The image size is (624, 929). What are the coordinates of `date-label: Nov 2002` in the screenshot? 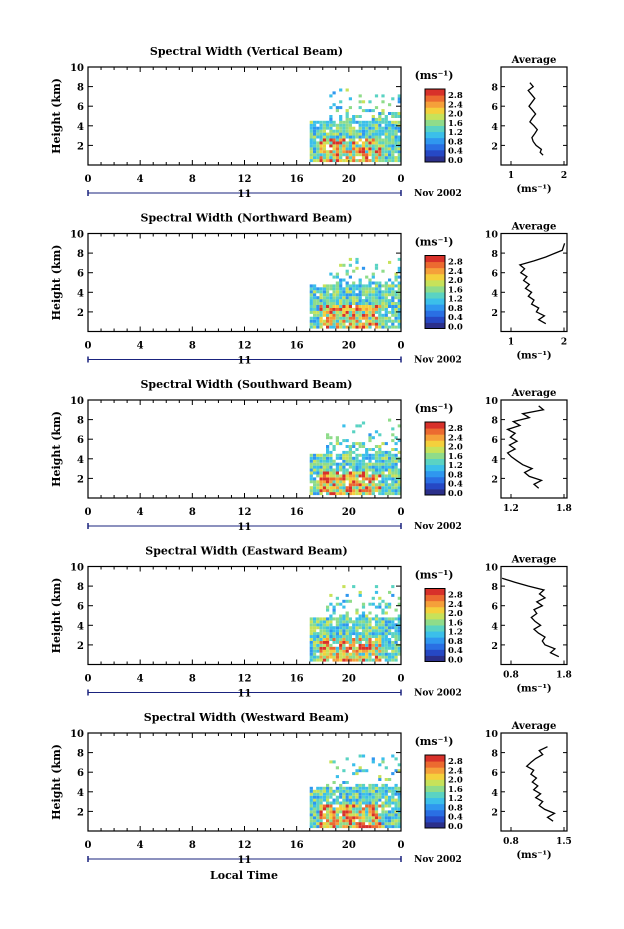 It's located at (438, 694).